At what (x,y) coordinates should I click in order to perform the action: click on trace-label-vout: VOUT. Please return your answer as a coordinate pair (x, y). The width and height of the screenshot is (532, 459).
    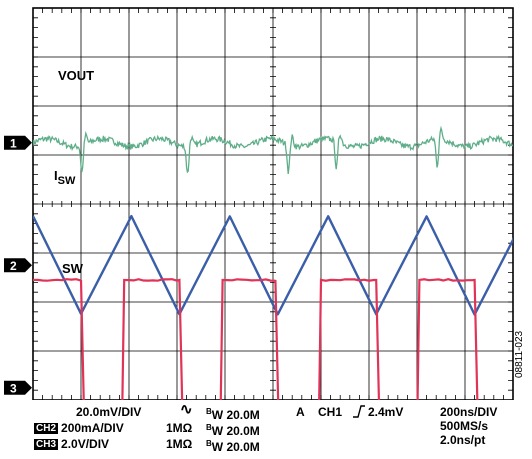
    Looking at the image, I should click on (76, 75).